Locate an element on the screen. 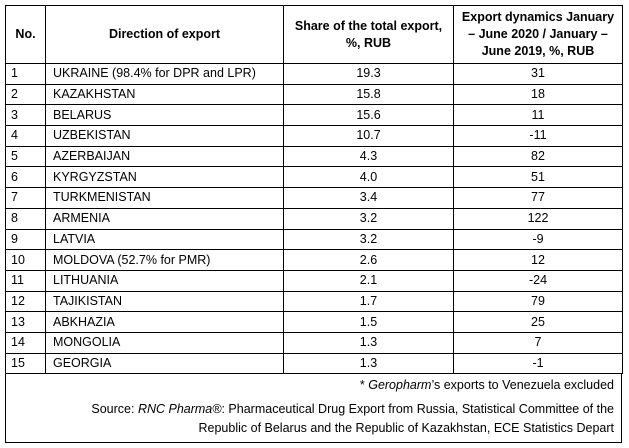  row-share: 19.3 is located at coordinates (368, 74).